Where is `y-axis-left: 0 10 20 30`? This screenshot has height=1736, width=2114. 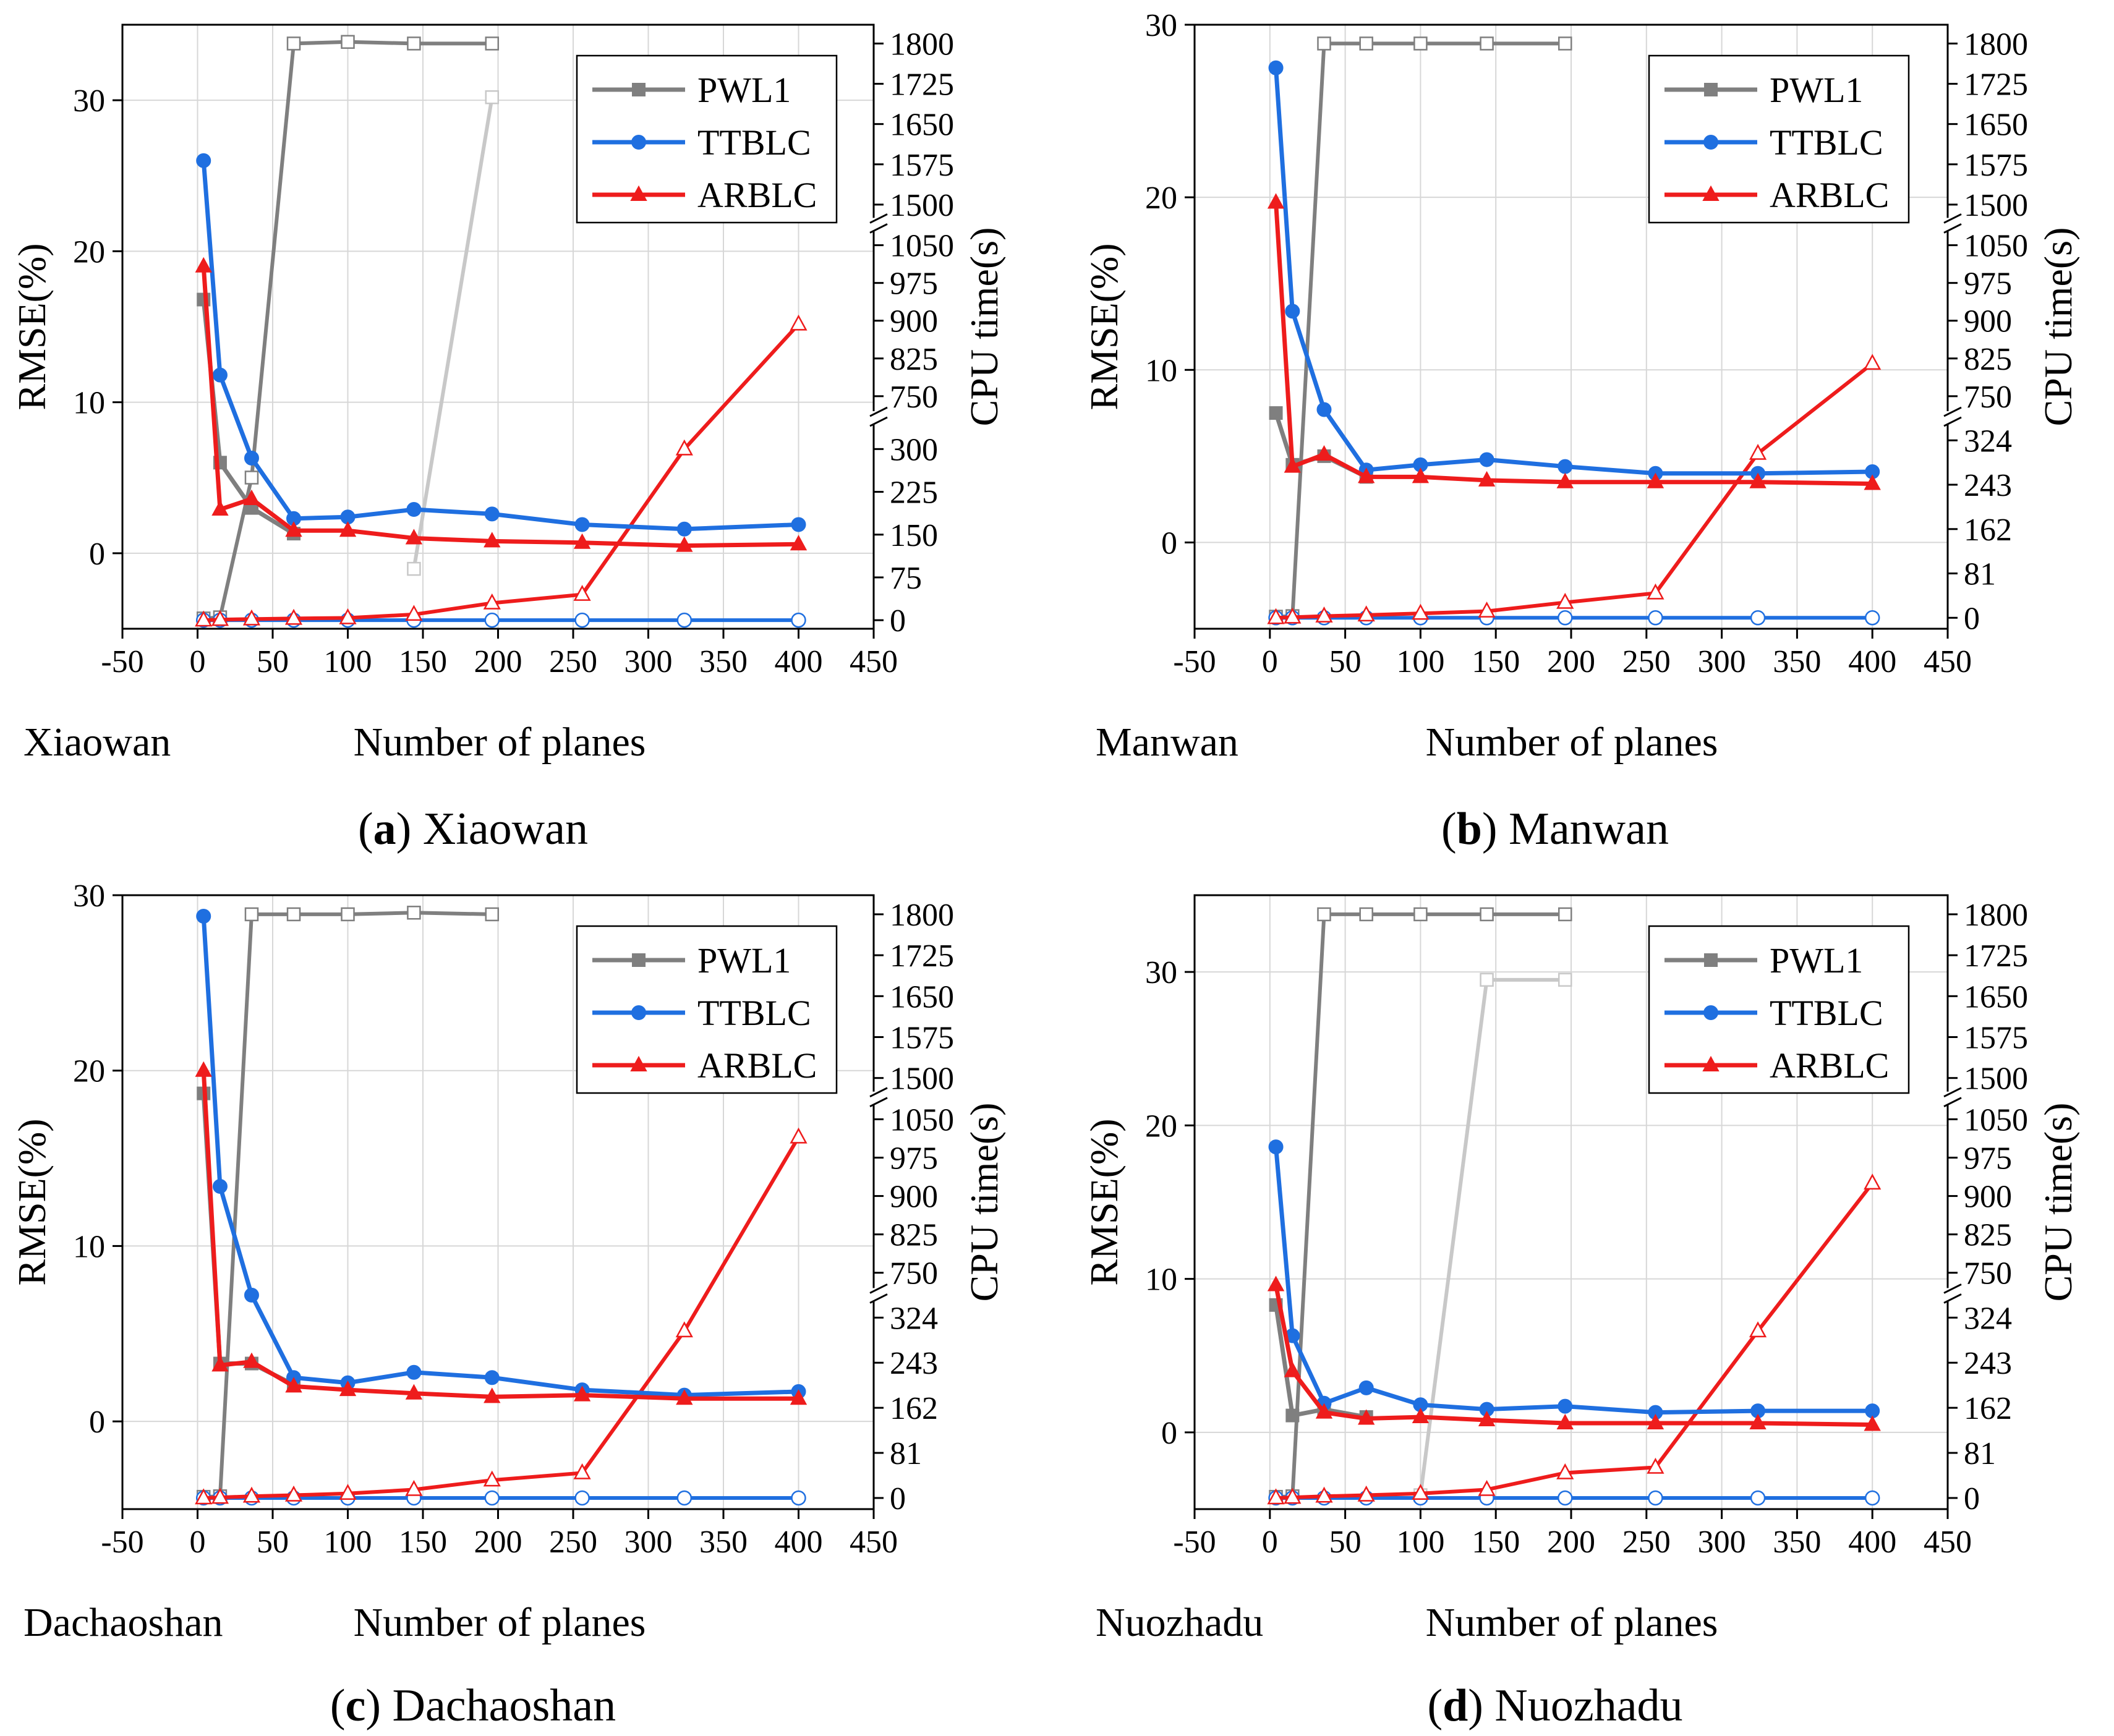 y-axis-left: 0 10 20 30 is located at coordinates (97, 1159).